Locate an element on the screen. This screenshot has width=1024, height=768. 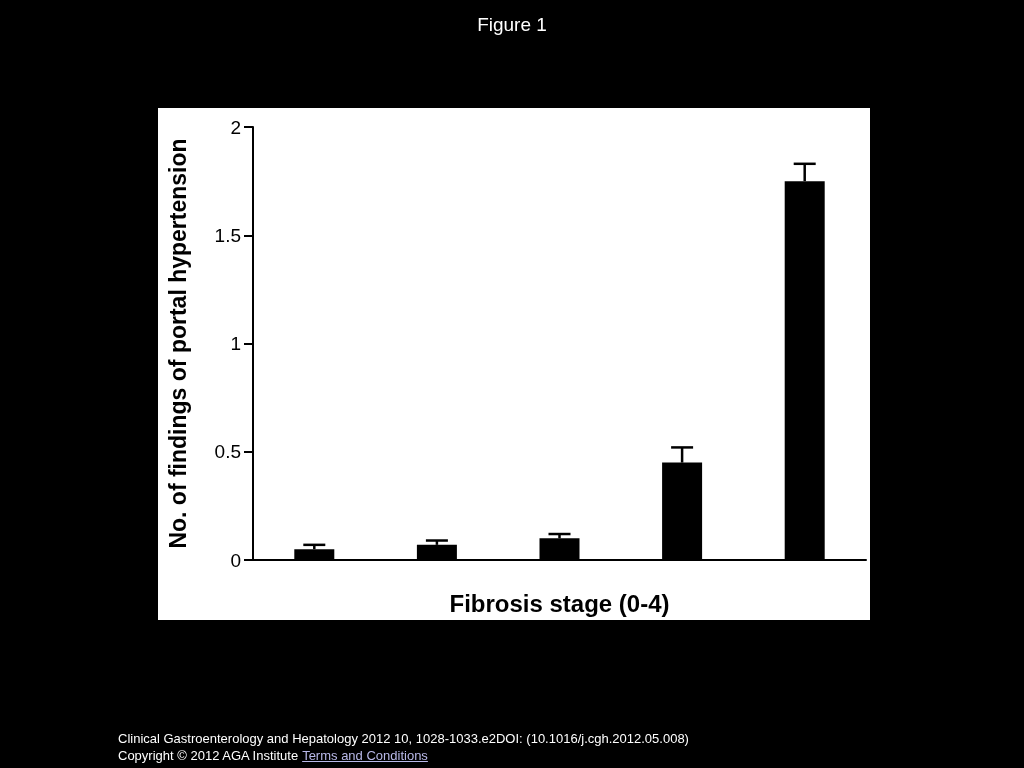
y-tick-label: 0.5 is located at coordinates (227, 452).